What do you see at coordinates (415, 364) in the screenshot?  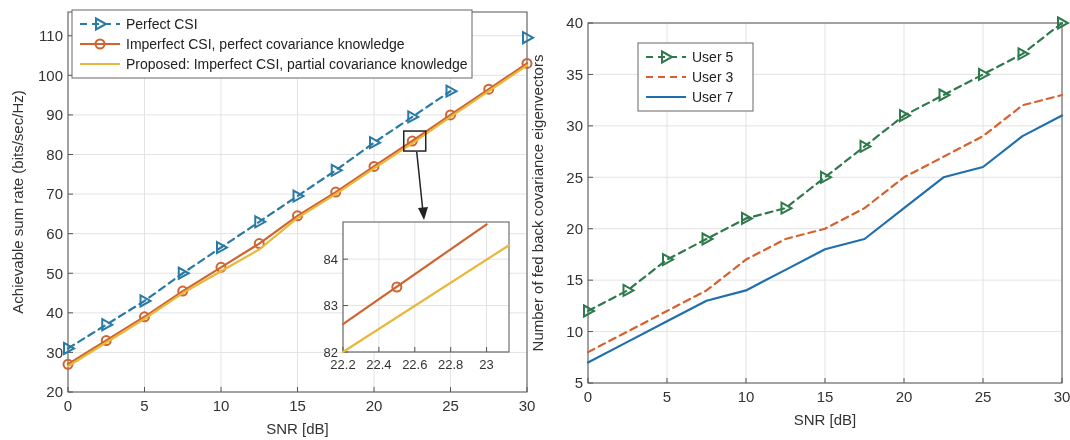 I see `x-tick-label: 22.6` at bounding box center [415, 364].